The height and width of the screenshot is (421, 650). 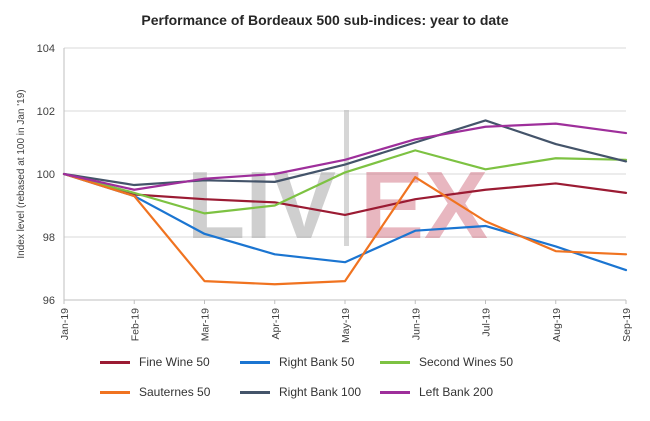 I want to click on legend-label: Left Bank 200, so click(x=456, y=392).